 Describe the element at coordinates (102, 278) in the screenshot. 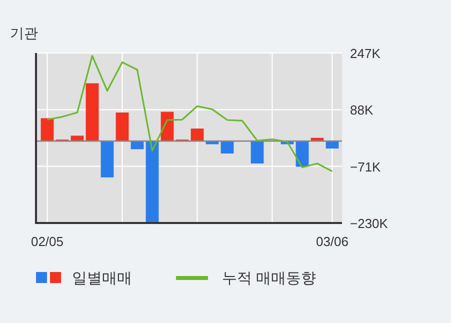

I see `legend-label: 일별매매` at that location.